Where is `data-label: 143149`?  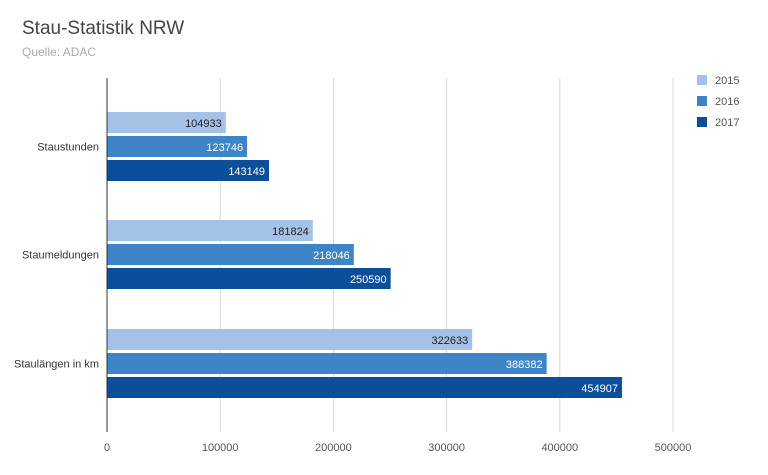
data-label: 143149 is located at coordinates (246, 172).